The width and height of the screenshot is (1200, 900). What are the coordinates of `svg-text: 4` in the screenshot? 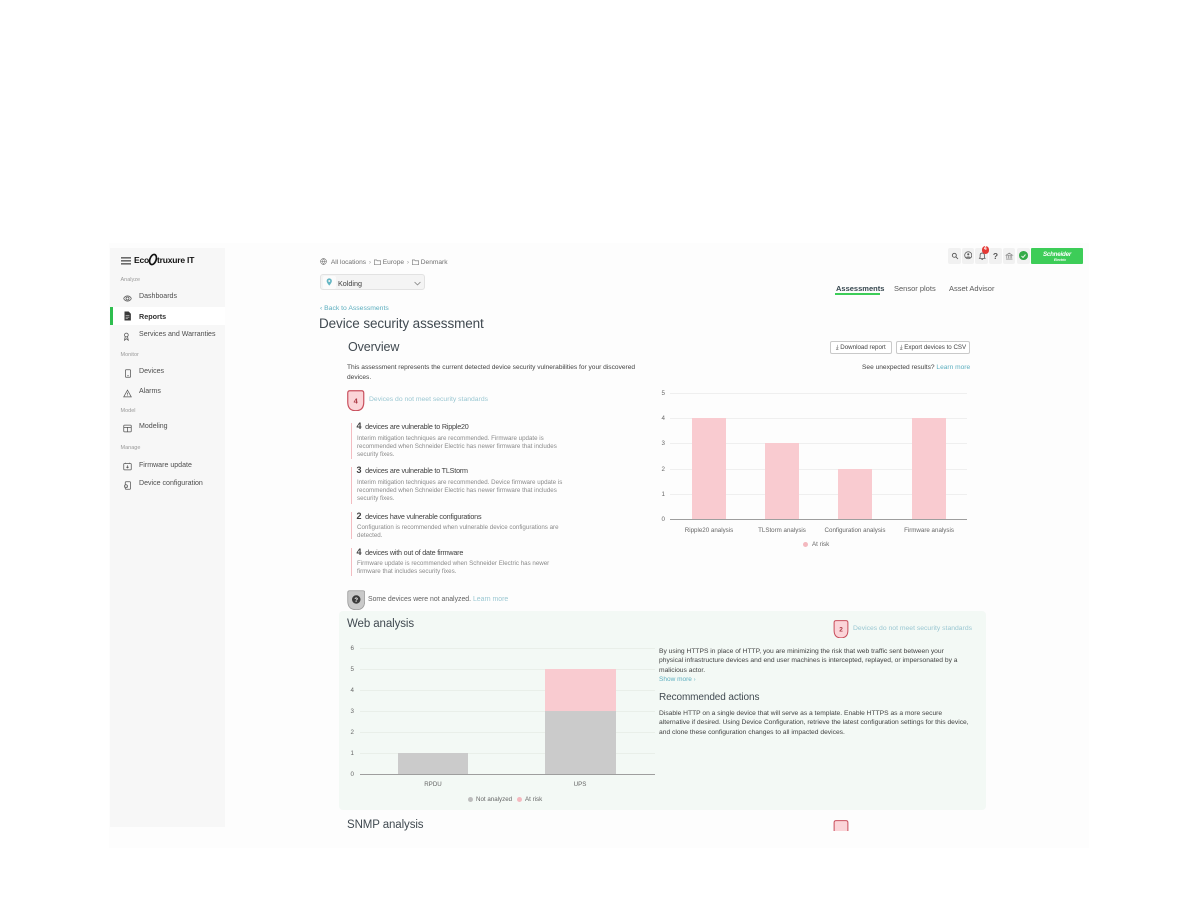 It's located at (356, 400).